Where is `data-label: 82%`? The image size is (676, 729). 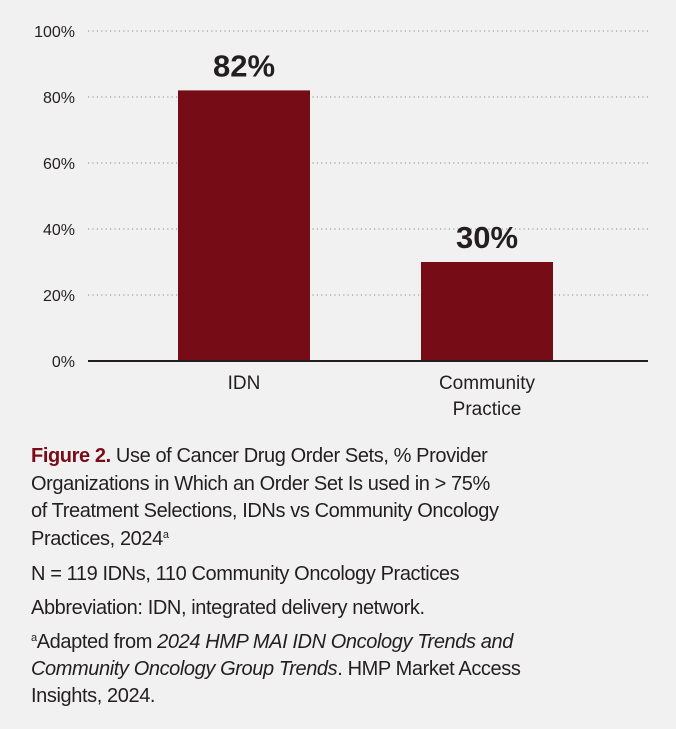 data-label: 82% is located at coordinates (244, 65).